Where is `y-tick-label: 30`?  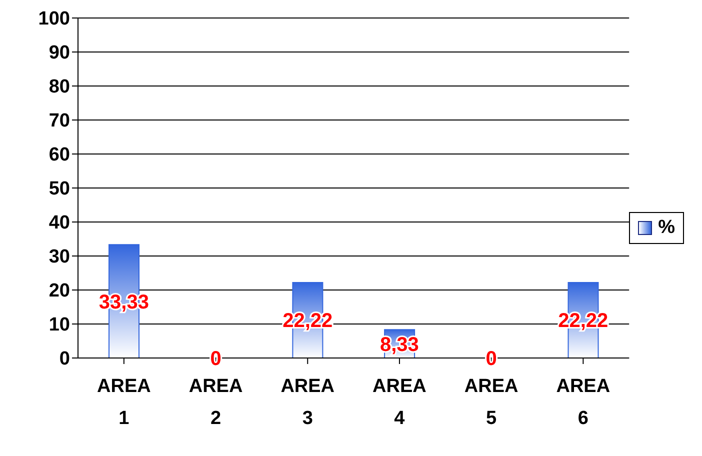
y-tick-label: 30 is located at coordinates (59, 257).